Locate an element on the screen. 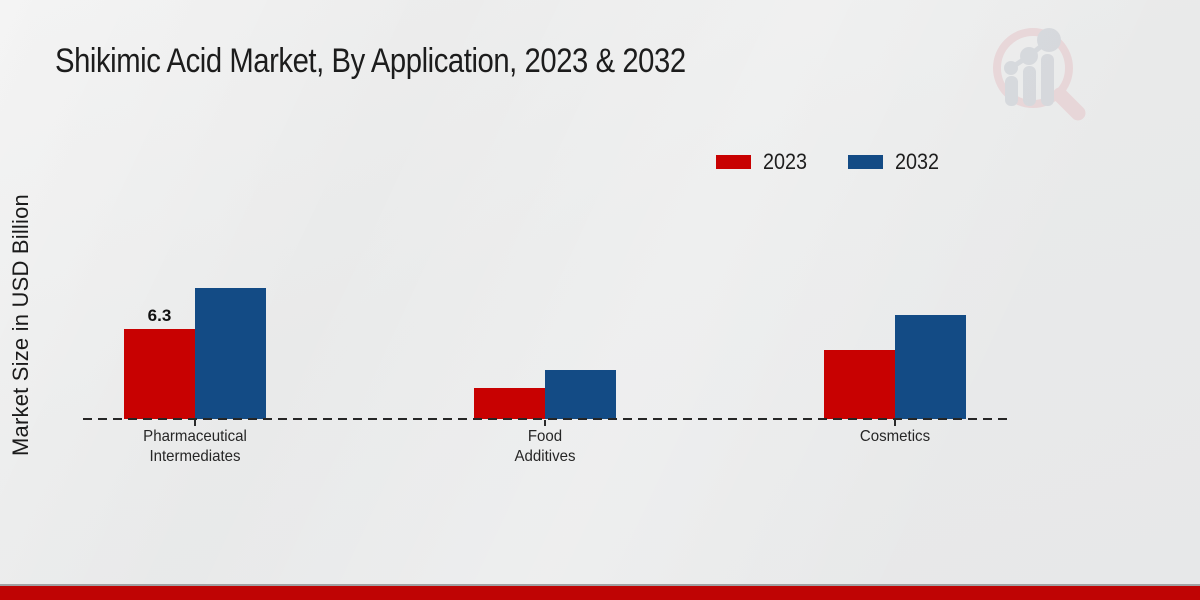  bar-value-label: 6.3 is located at coordinates (159, 315).